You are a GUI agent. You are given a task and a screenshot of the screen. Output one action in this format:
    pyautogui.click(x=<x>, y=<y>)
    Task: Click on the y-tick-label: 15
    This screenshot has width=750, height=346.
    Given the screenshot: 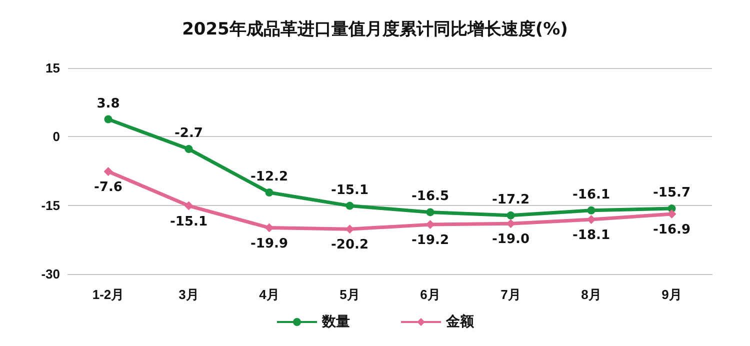 What is the action you would take?
    pyautogui.click(x=53, y=68)
    